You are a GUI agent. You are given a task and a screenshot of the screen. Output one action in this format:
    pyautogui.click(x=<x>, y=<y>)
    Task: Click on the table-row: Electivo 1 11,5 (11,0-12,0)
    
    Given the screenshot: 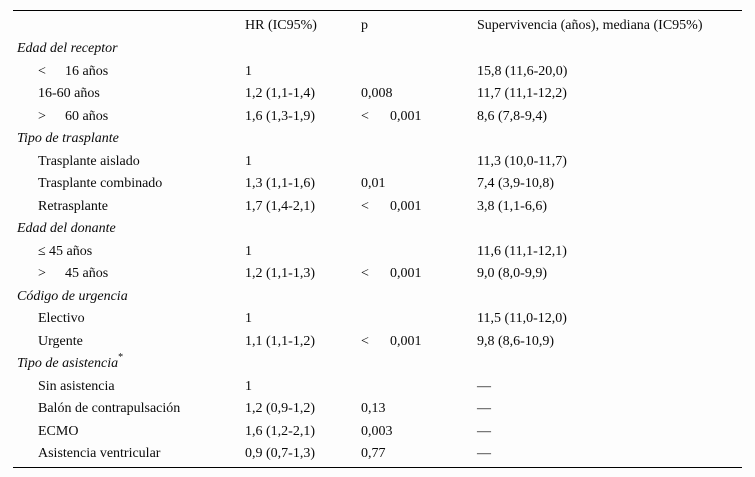 What is the action you would take?
    pyautogui.click(x=377, y=319)
    